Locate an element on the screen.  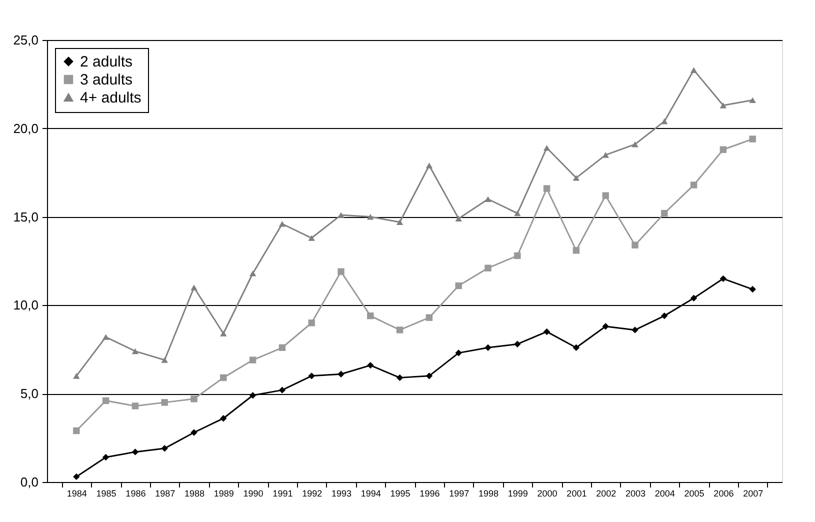
x-tick-label: 1988 is located at coordinates (194, 493).